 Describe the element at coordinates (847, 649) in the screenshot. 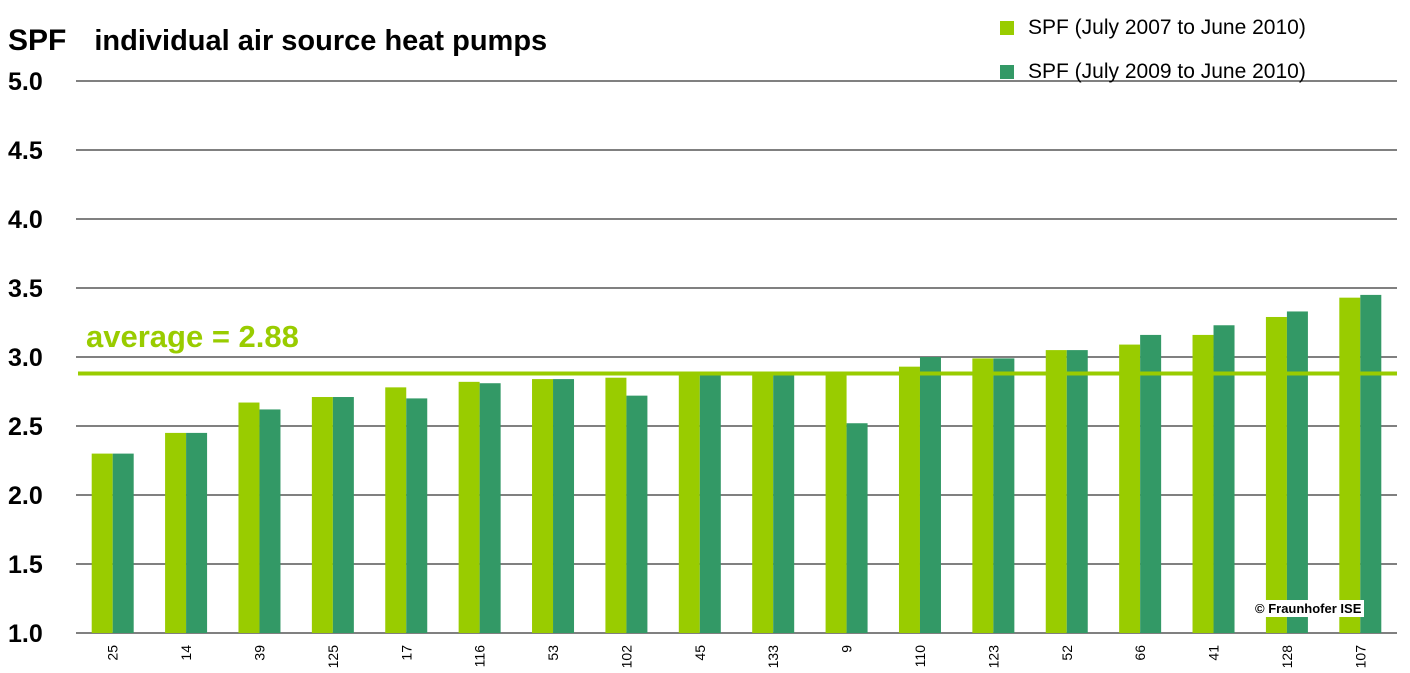

I see `x-tick-label: 9` at that location.